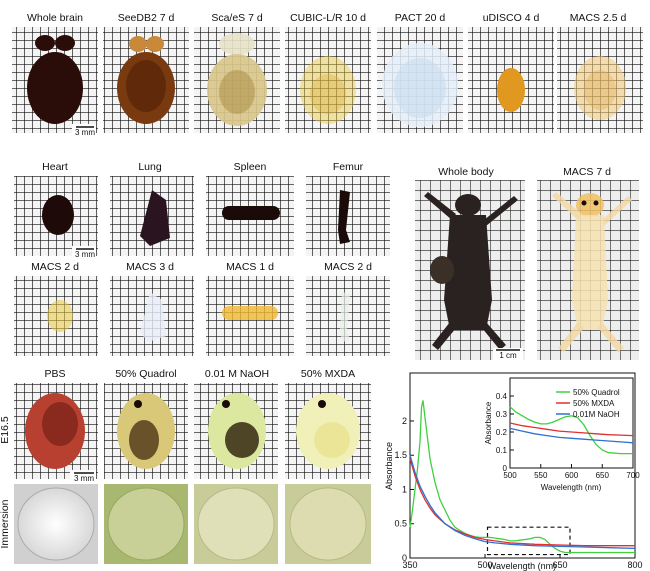  I want to click on label-lung: Lung, so click(150, 167).